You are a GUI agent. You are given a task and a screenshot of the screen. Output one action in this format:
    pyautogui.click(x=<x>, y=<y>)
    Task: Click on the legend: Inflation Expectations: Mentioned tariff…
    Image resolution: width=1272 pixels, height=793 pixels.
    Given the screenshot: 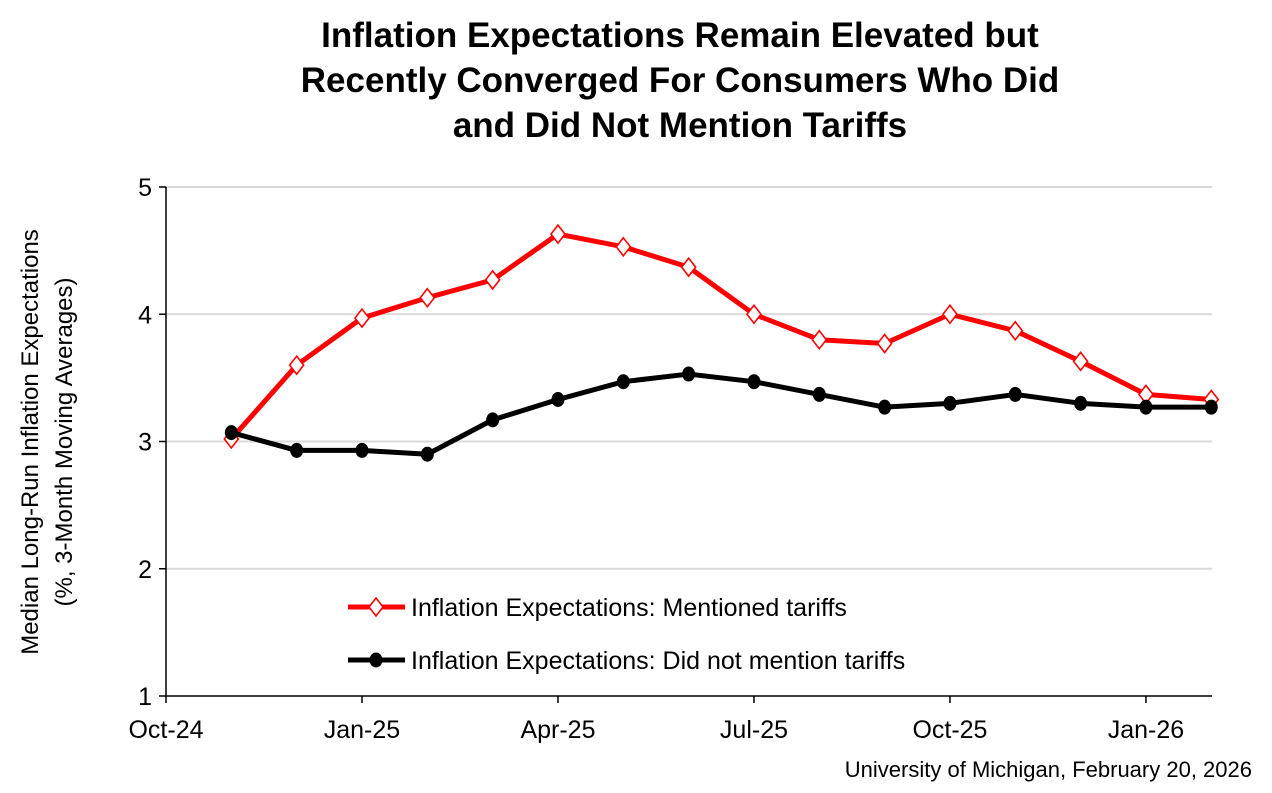 What is the action you would take?
    pyautogui.click(x=626, y=634)
    